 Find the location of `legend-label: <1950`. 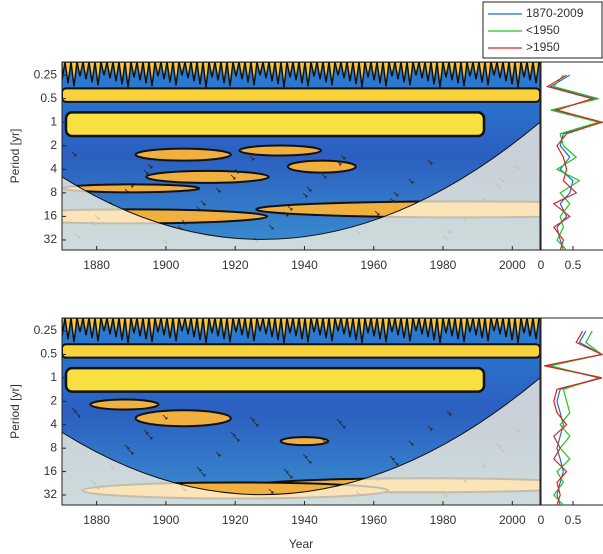

legend-label: <1950 is located at coordinates (543, 30).